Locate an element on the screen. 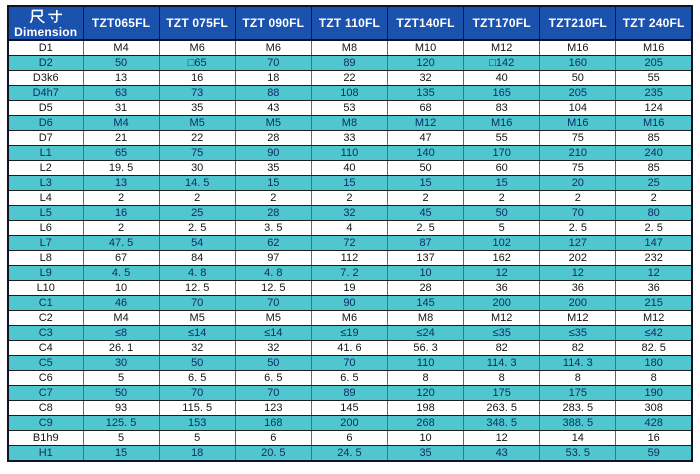  cell: 145 is located at coordinates (349, 408).